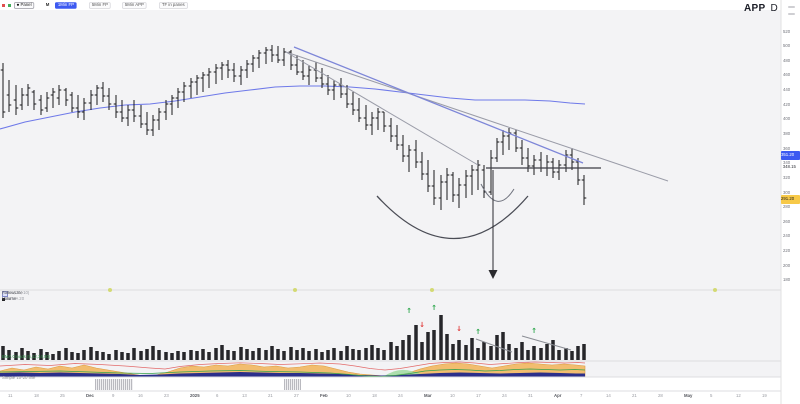 This screenshot has height=404, width=800. I want to click on price-tick-label: 200, so click(787, 266).